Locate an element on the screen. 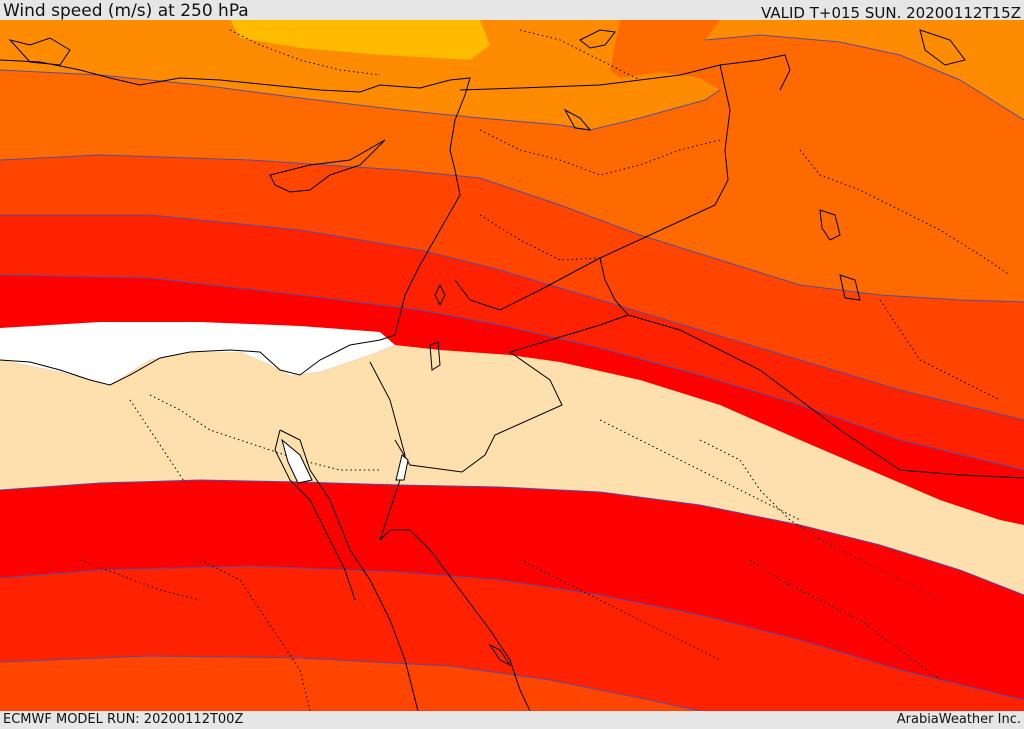  band-orange-light-east is located at coordinates (864, 70).